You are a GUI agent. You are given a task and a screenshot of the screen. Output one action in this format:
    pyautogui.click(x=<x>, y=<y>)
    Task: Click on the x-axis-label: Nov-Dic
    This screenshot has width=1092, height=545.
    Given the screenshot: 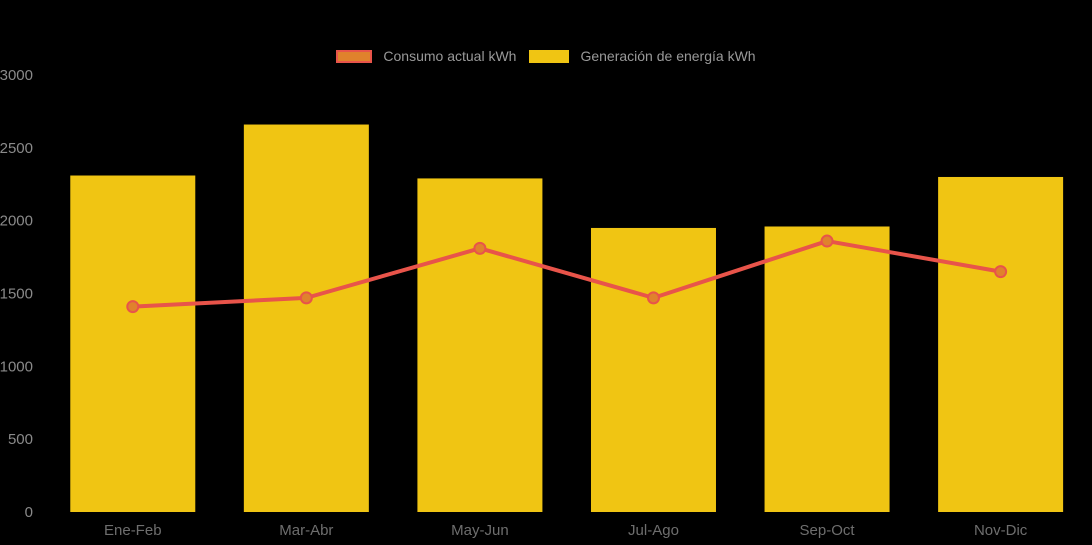 What is the action you would take?
    pyautogui.click(x=1001, y=530)
    